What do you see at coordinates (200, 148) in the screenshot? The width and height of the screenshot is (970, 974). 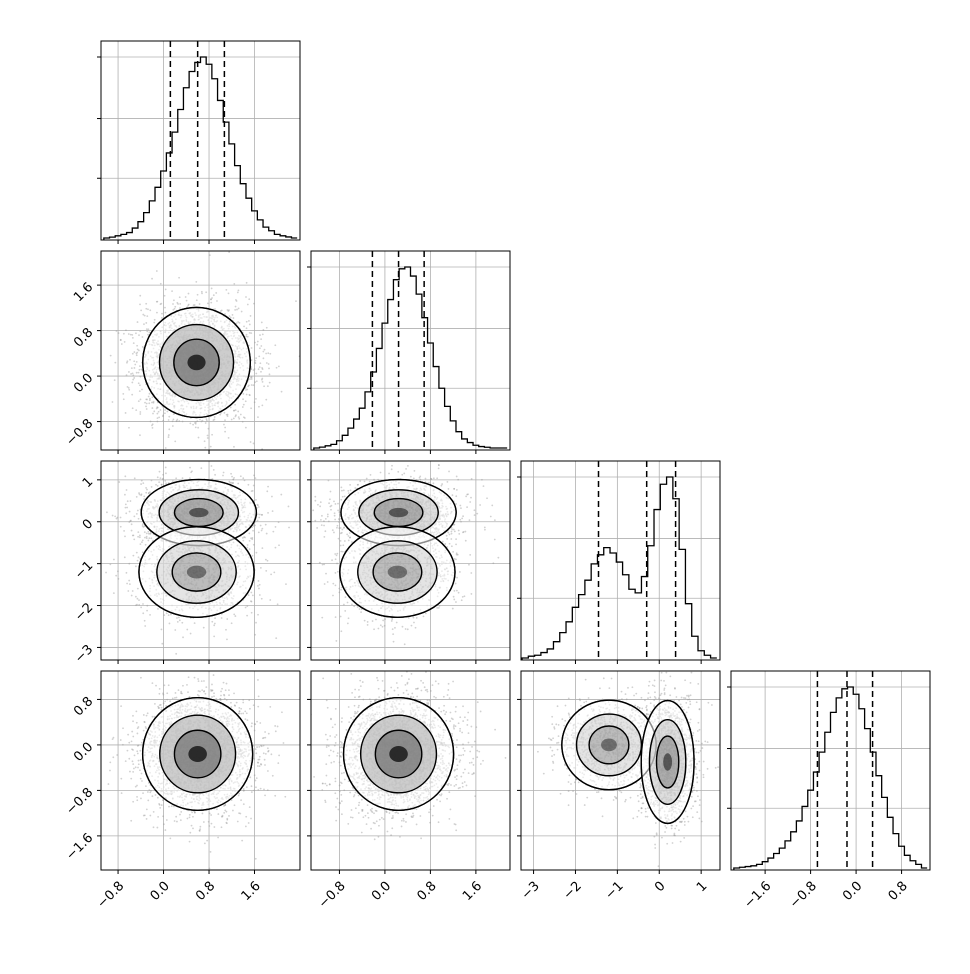 I see `histogram-line` at bounding box center [200, 148].